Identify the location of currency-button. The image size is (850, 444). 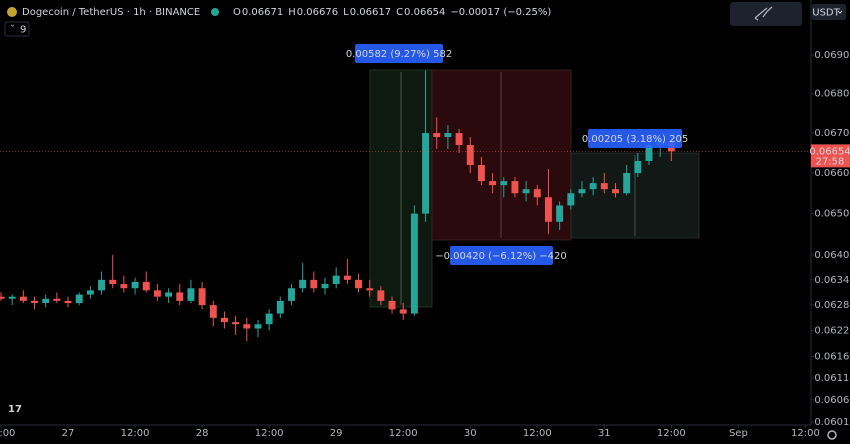
(829, 12).